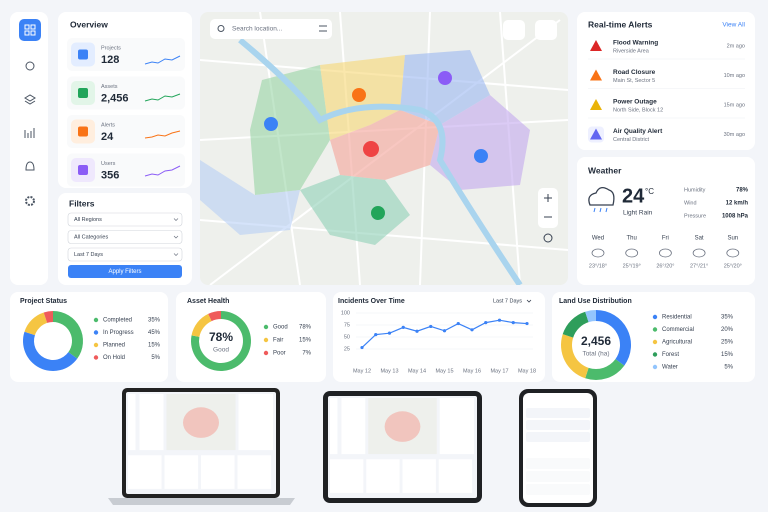  Describe the element at coordinates (733, 266) in the screenshot. I see `forecast-temps: 25°/20°` at that location.